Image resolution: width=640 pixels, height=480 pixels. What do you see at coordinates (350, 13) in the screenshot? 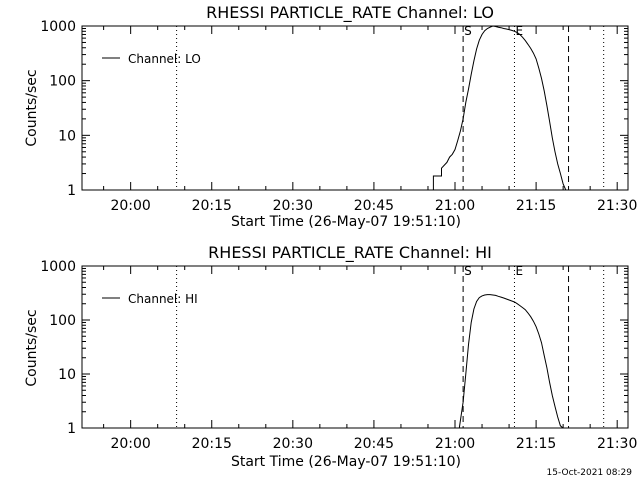
I see `chart-title: RHESSI PARTICLE_RATE Channel: LO` at bounding box center [350, 13].